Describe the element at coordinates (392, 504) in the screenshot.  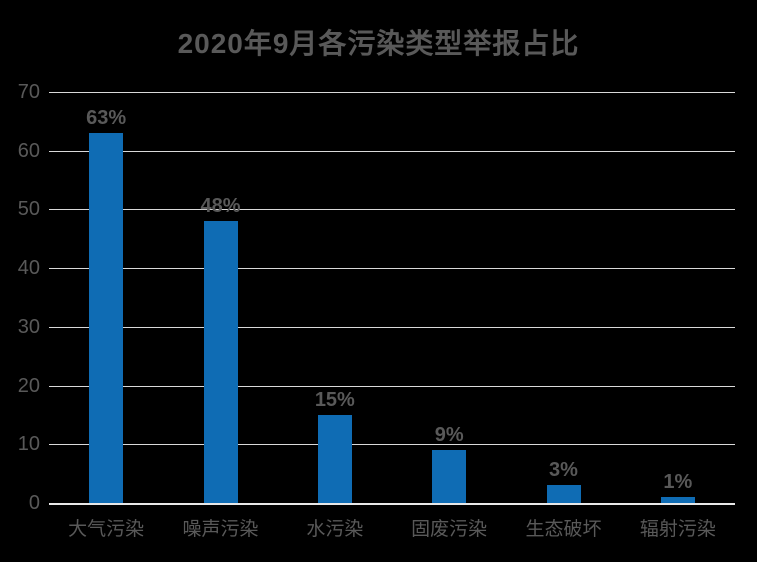
I see `x-axis-line` at that location.